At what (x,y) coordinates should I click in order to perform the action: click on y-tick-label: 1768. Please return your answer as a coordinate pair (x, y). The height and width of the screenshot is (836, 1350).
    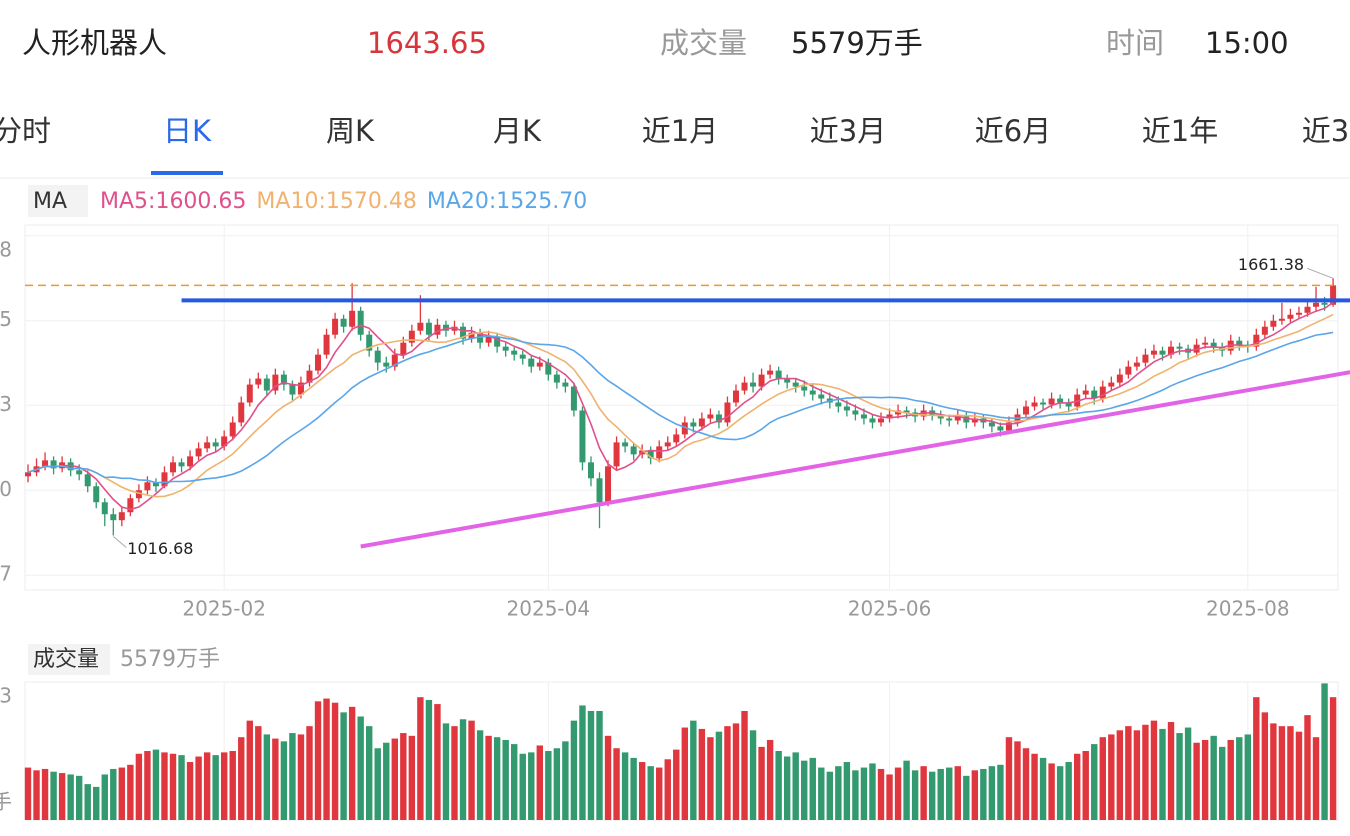
    Looking at the image, I should click on (6, 249).